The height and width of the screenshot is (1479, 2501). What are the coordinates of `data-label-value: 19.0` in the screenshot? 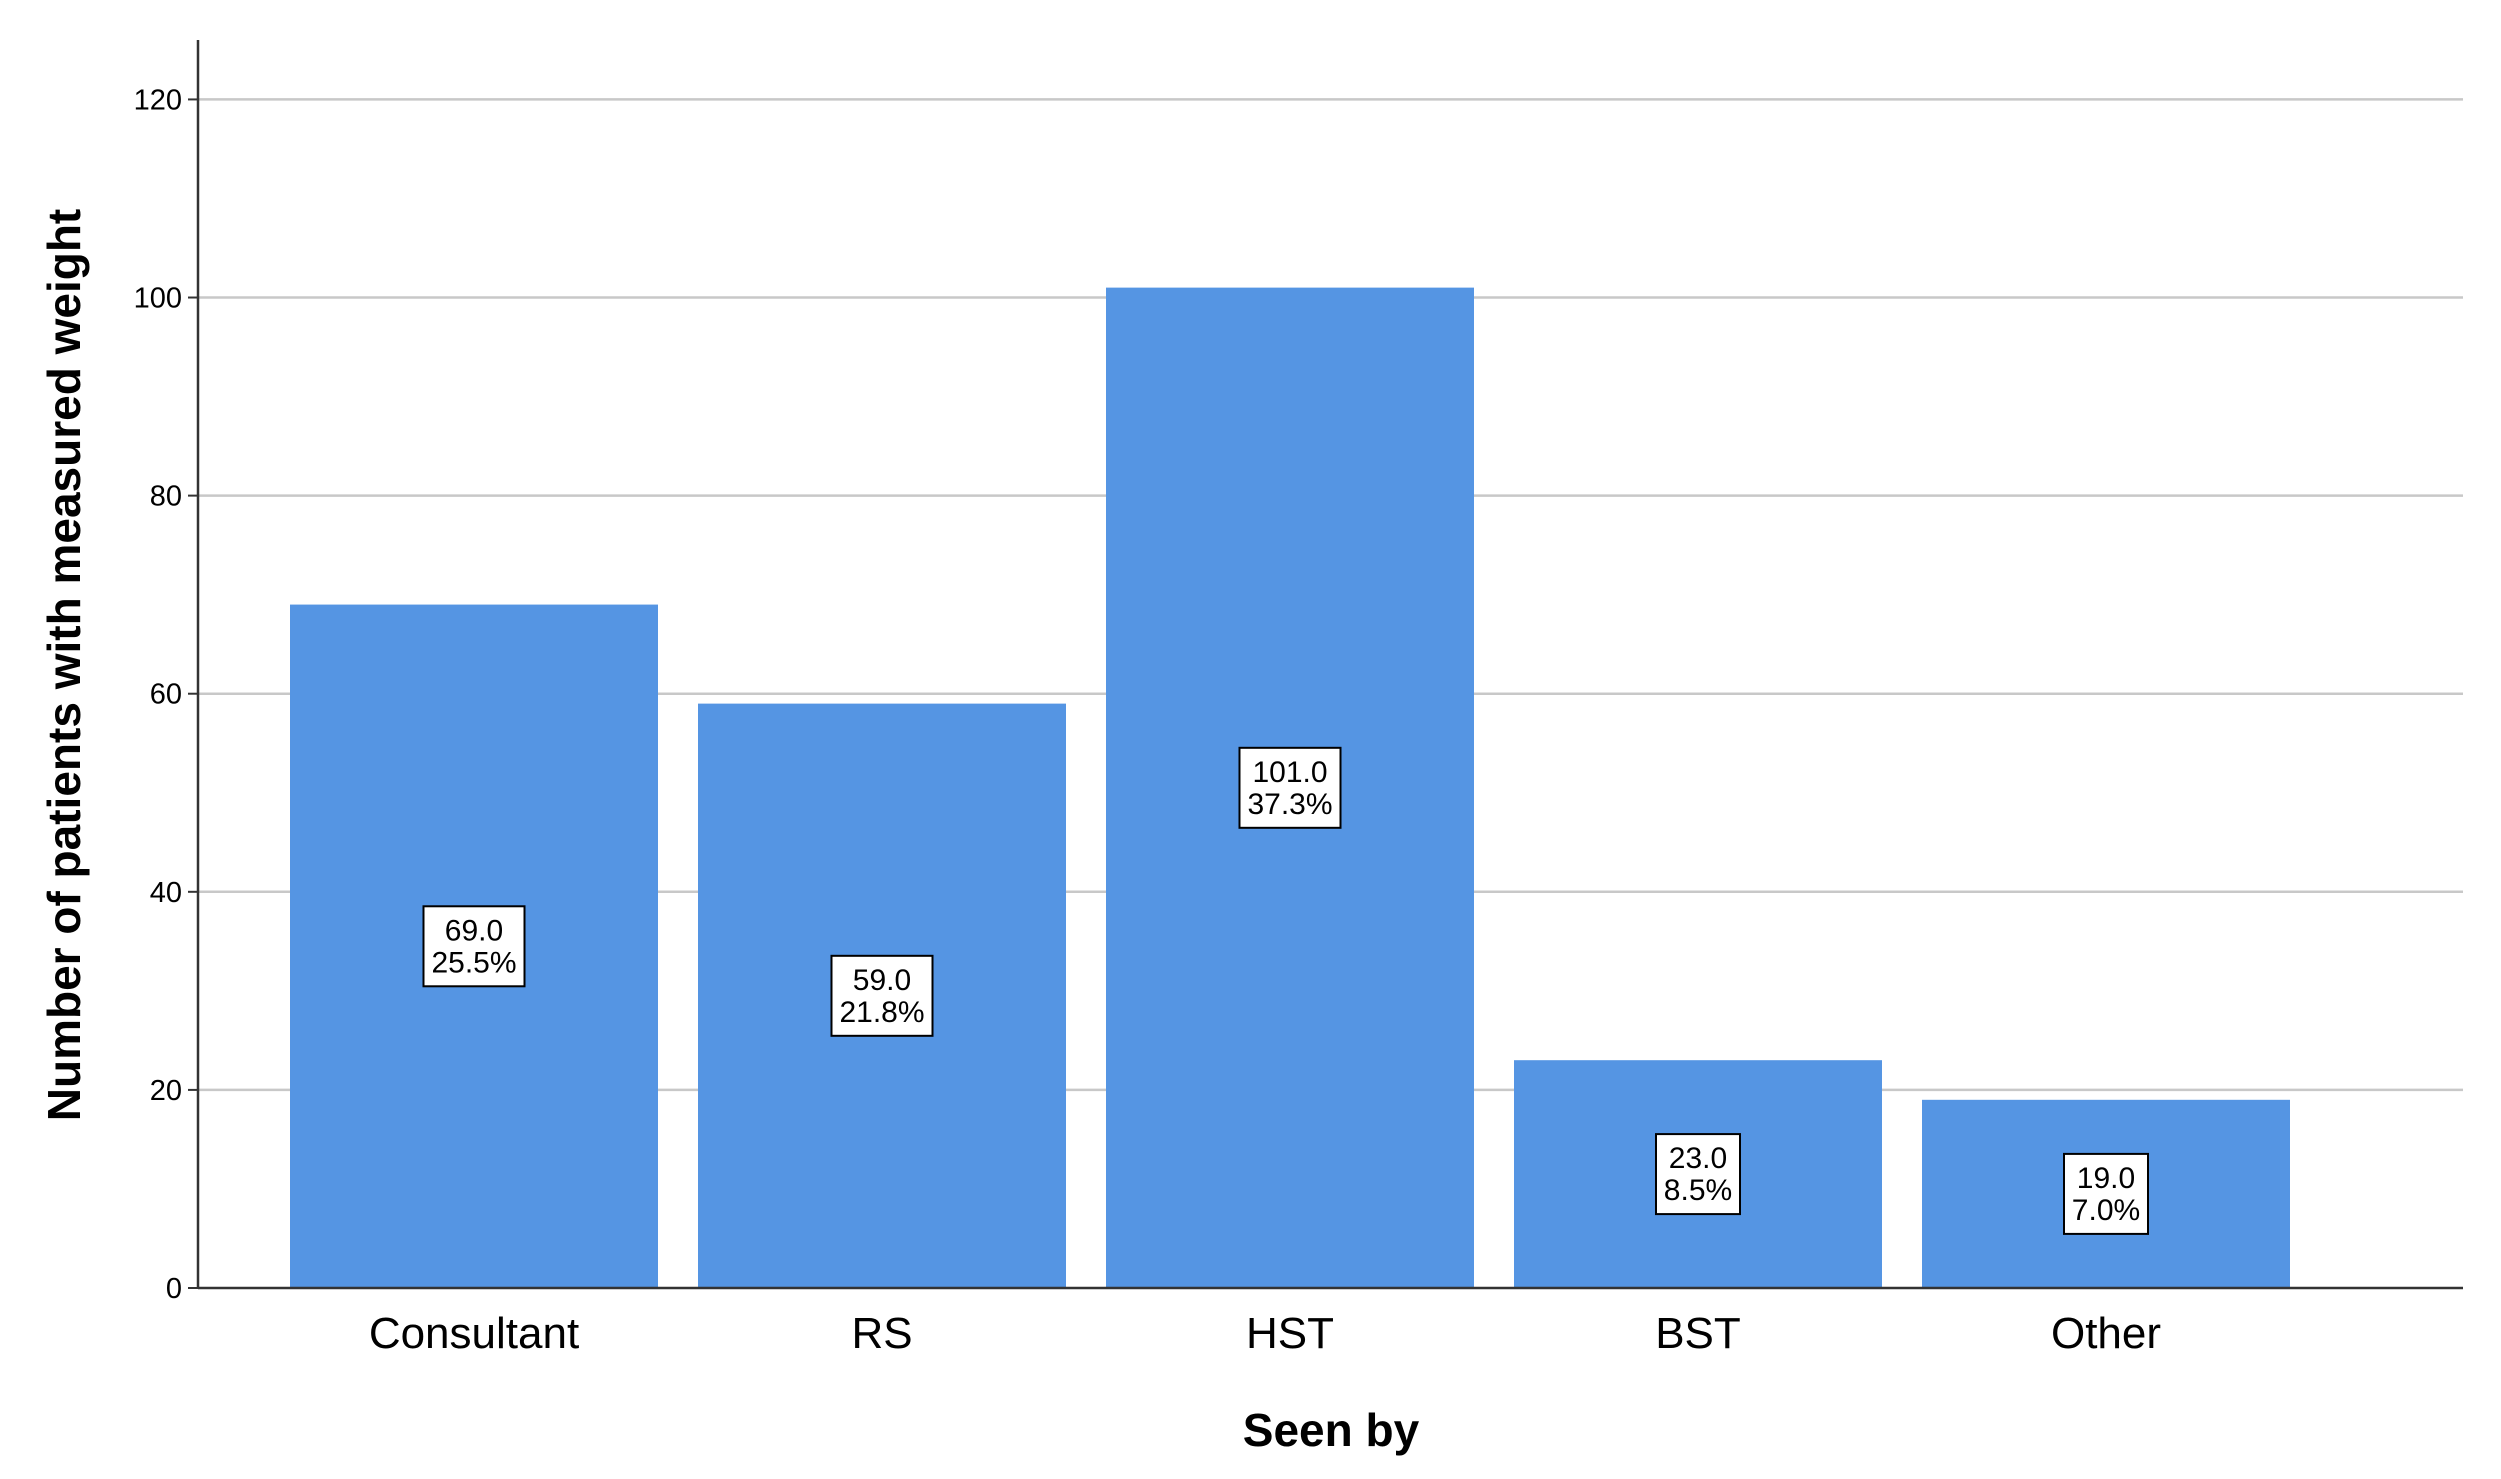 It's located at (2106, 1178).